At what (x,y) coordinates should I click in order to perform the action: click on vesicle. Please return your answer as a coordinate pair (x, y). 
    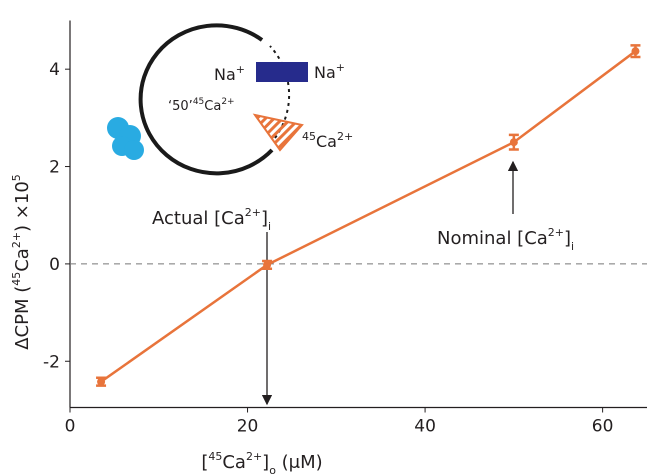
    Looking at the image, I should click on (206, 99).